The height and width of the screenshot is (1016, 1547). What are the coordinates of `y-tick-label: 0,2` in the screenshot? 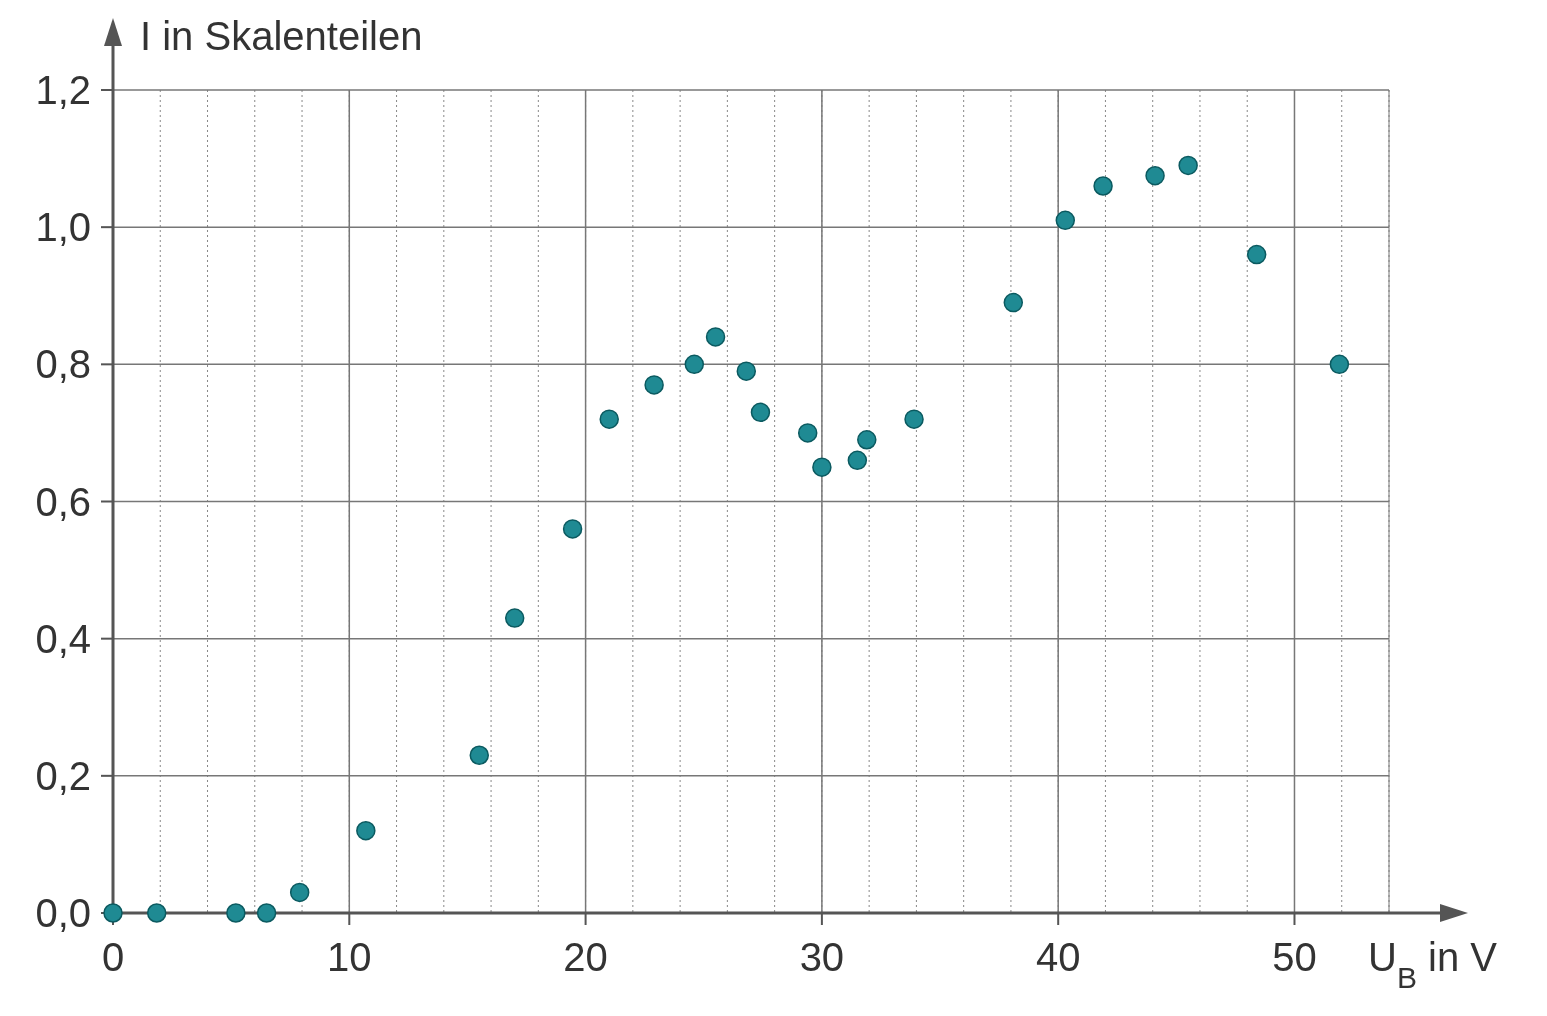 It's located at (63, 775).